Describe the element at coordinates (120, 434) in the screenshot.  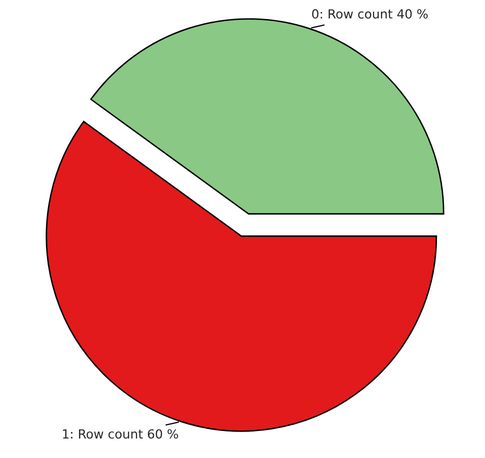
I see `slice-label: 1: Row count 60 %` at that location.